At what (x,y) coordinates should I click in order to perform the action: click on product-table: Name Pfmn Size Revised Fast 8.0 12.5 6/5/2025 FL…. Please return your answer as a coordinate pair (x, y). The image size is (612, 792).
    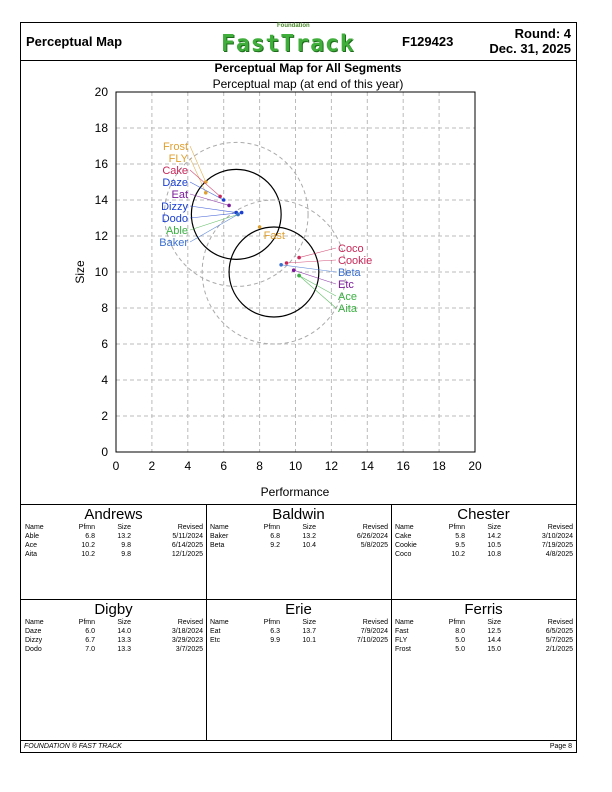
    Looking at the image, I should click on (484, 636).